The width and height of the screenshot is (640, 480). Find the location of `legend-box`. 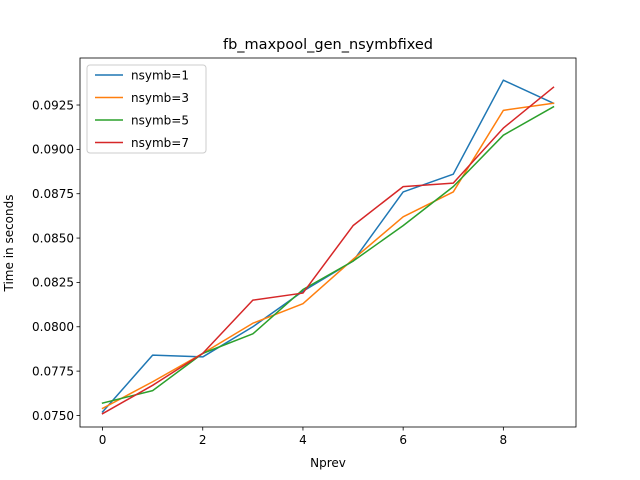

legend-box is located at coordinates (146, 109).